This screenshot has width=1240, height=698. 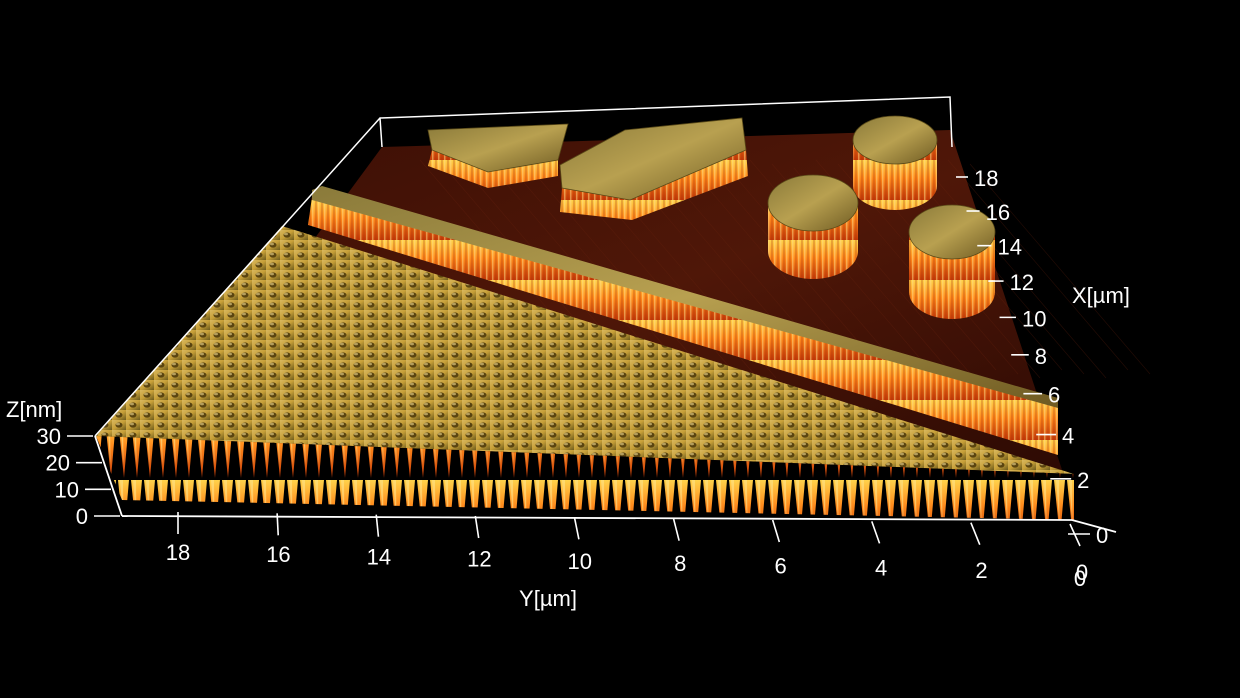 I want to click on x-tick-label: 12, so click(x=1022, y=282).